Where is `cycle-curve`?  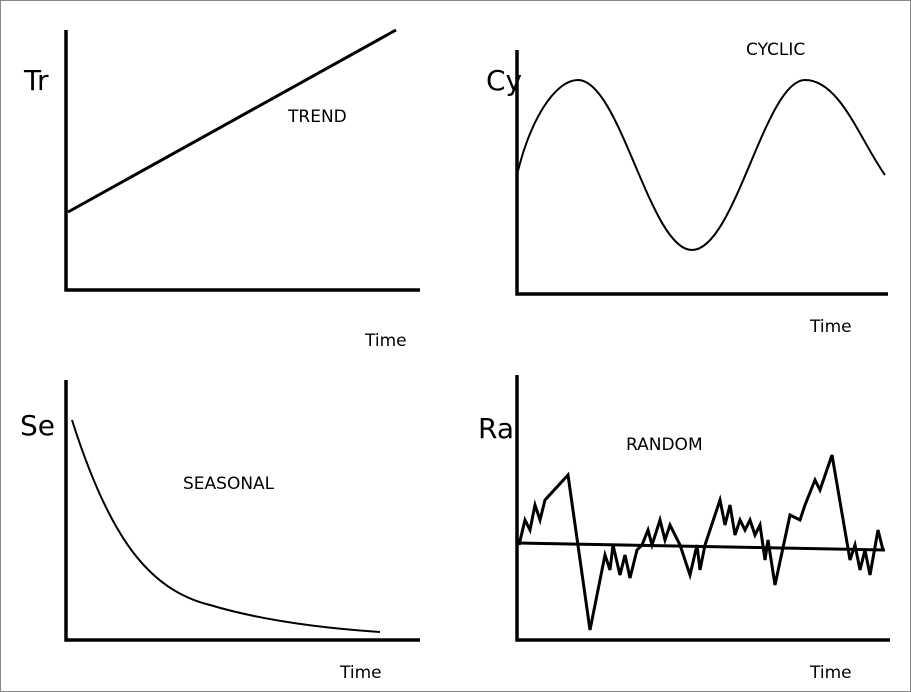
cycle-curve is located at coordinates (701, 165).